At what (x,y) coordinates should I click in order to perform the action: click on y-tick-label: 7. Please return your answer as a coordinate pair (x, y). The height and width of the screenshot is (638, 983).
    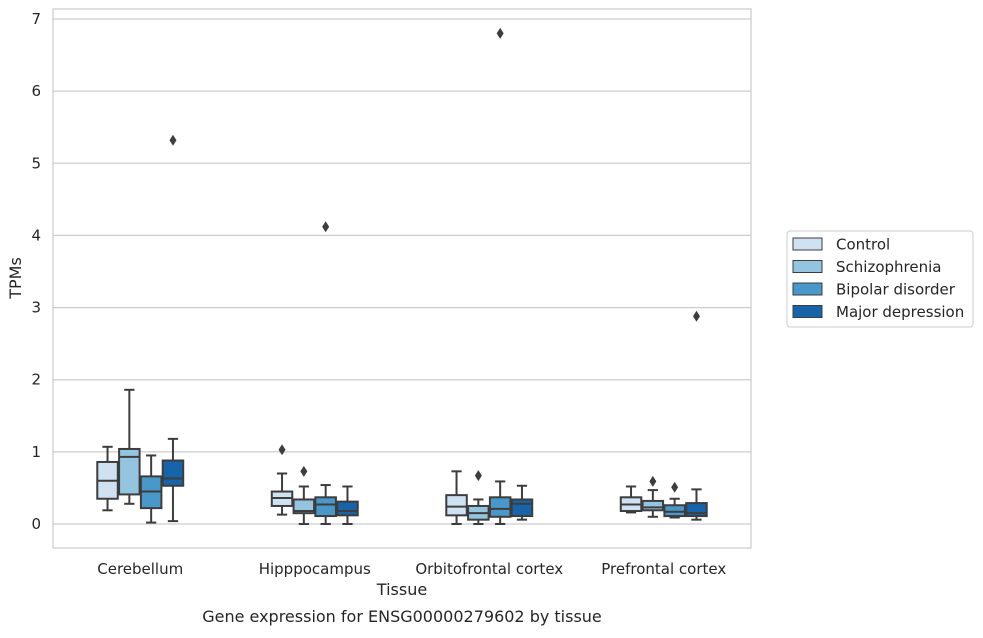
    Looking at the image, I should click on (36, 19).